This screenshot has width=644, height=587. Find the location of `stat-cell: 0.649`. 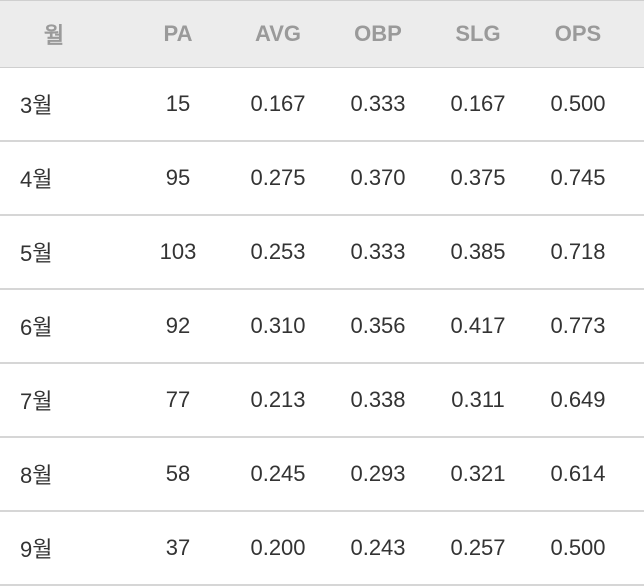

stat-cell: 0.649 is located at coordinates (586, 400).